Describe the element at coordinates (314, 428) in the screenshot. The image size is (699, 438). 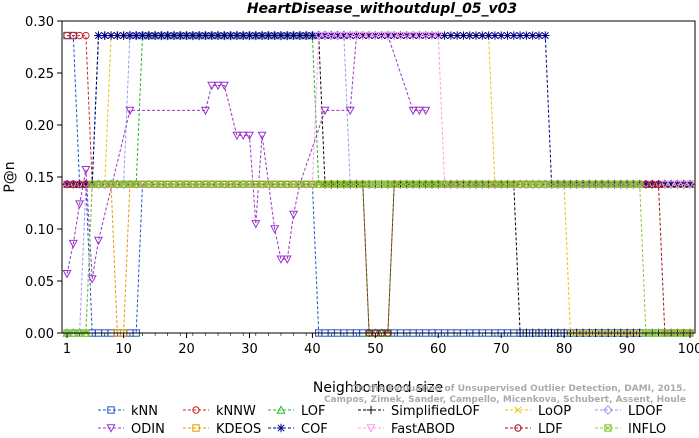
I see `legend-label: COF` at that location.